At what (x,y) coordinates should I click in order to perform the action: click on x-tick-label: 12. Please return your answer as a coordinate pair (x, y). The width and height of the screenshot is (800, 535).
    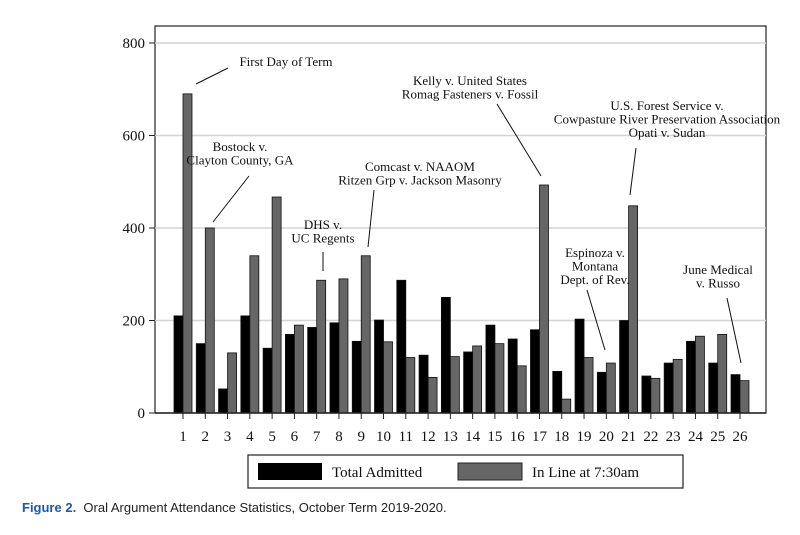
    Looking at the image, I should click on (428, 437).